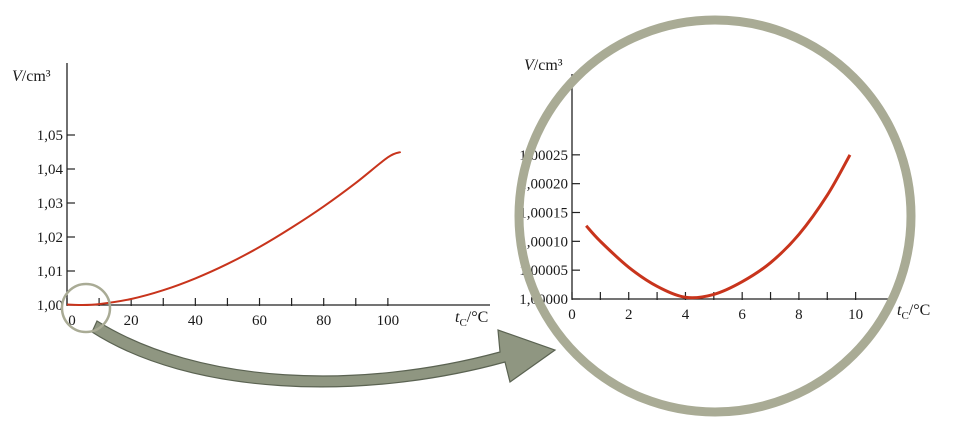 This screenshot has height=422, width=962. What do you see at coordinates (50, 306) in the screenshot?
I see `y-tick-label: 1,00` at bounding box center [50, 306].